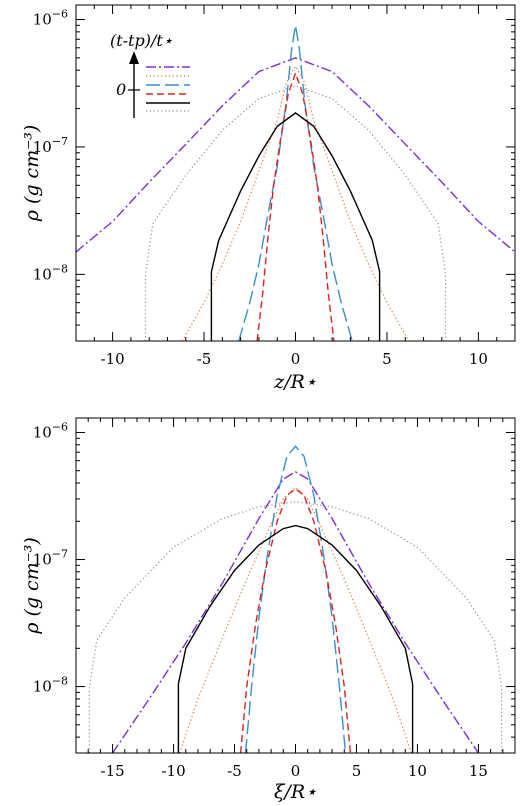 This screenshot has height=806, width=520. I want to click on top-x-tick-label: -10, so click(113, 359).